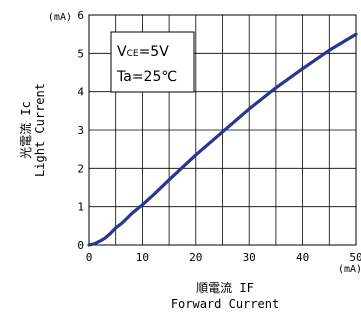 The image size is (361, 320). Describe the element at coordinates (60, 17) in the screenshot. I see `y-unit-label: (mA)` at that location.